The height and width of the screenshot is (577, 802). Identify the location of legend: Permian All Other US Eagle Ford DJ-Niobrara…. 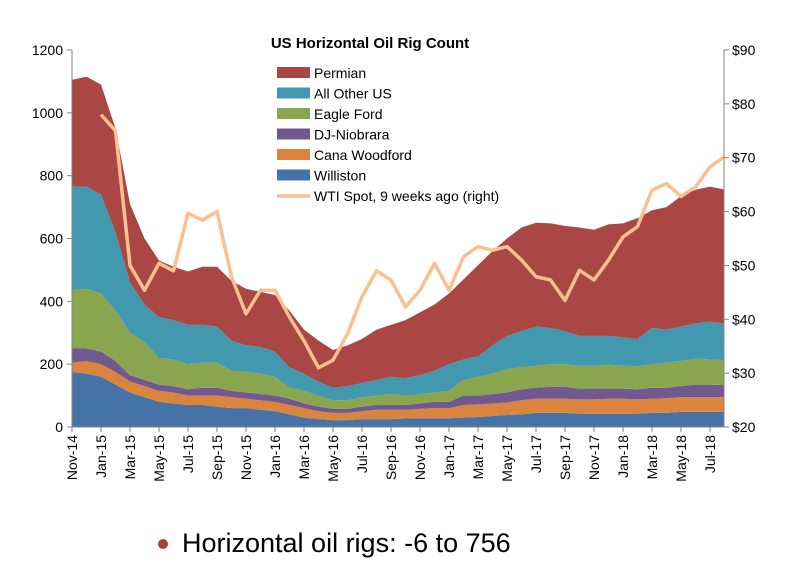
(388, 134).